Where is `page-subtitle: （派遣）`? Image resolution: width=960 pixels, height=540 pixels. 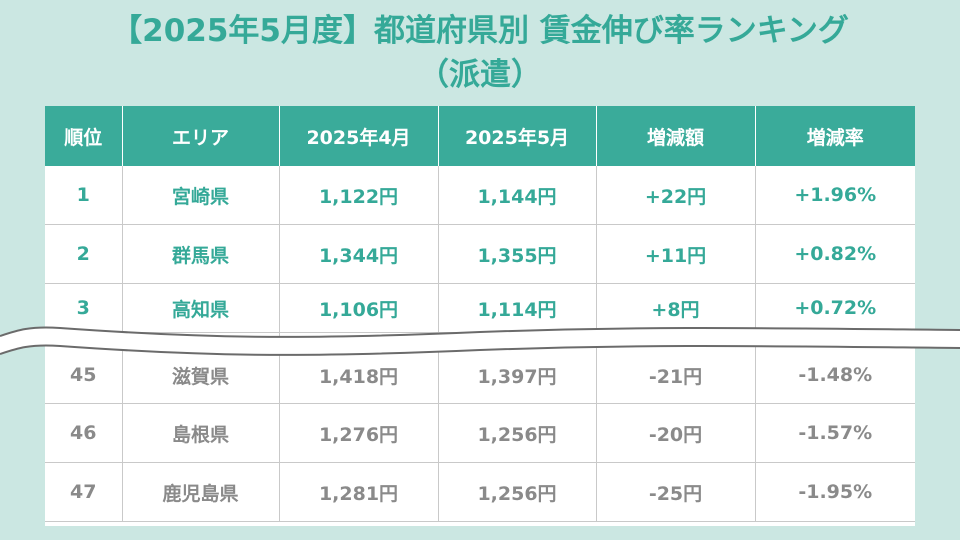 page-subtitle: （派遣） is located at coordinates (480, 75).